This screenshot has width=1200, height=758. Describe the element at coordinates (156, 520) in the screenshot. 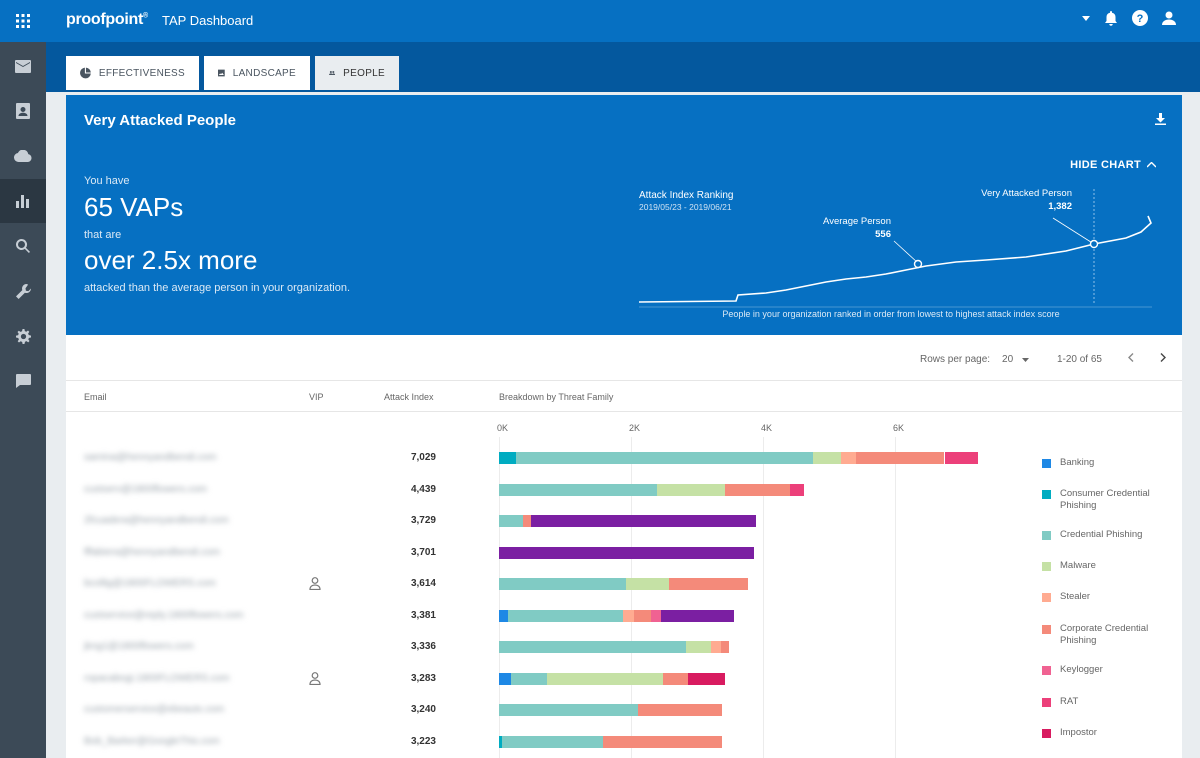

I see `email-cell: 2fcuadera@hennyandbendi.com` at that location.